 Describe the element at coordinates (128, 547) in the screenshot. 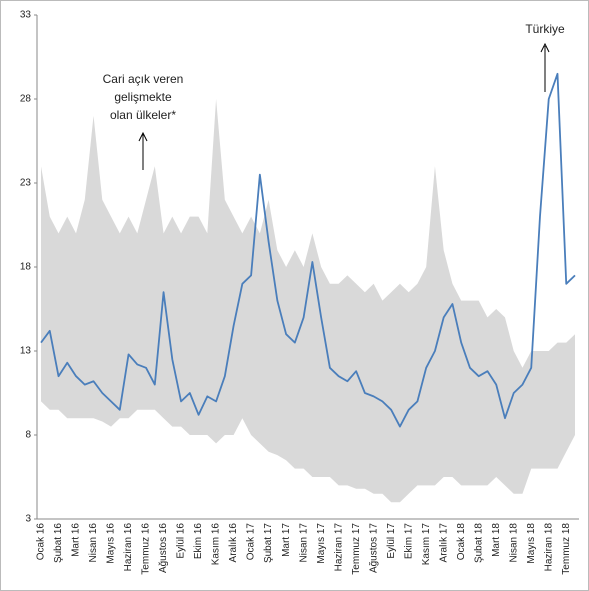

I see `x-tick-label: Haziran 16` at that location.